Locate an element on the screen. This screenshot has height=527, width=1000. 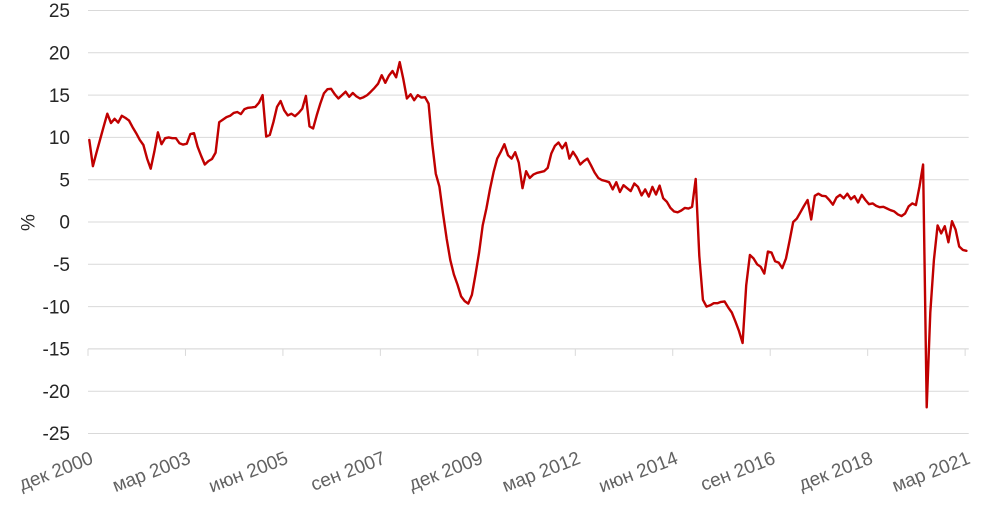
svg-text: 15 is located at coordinates (59, 96).